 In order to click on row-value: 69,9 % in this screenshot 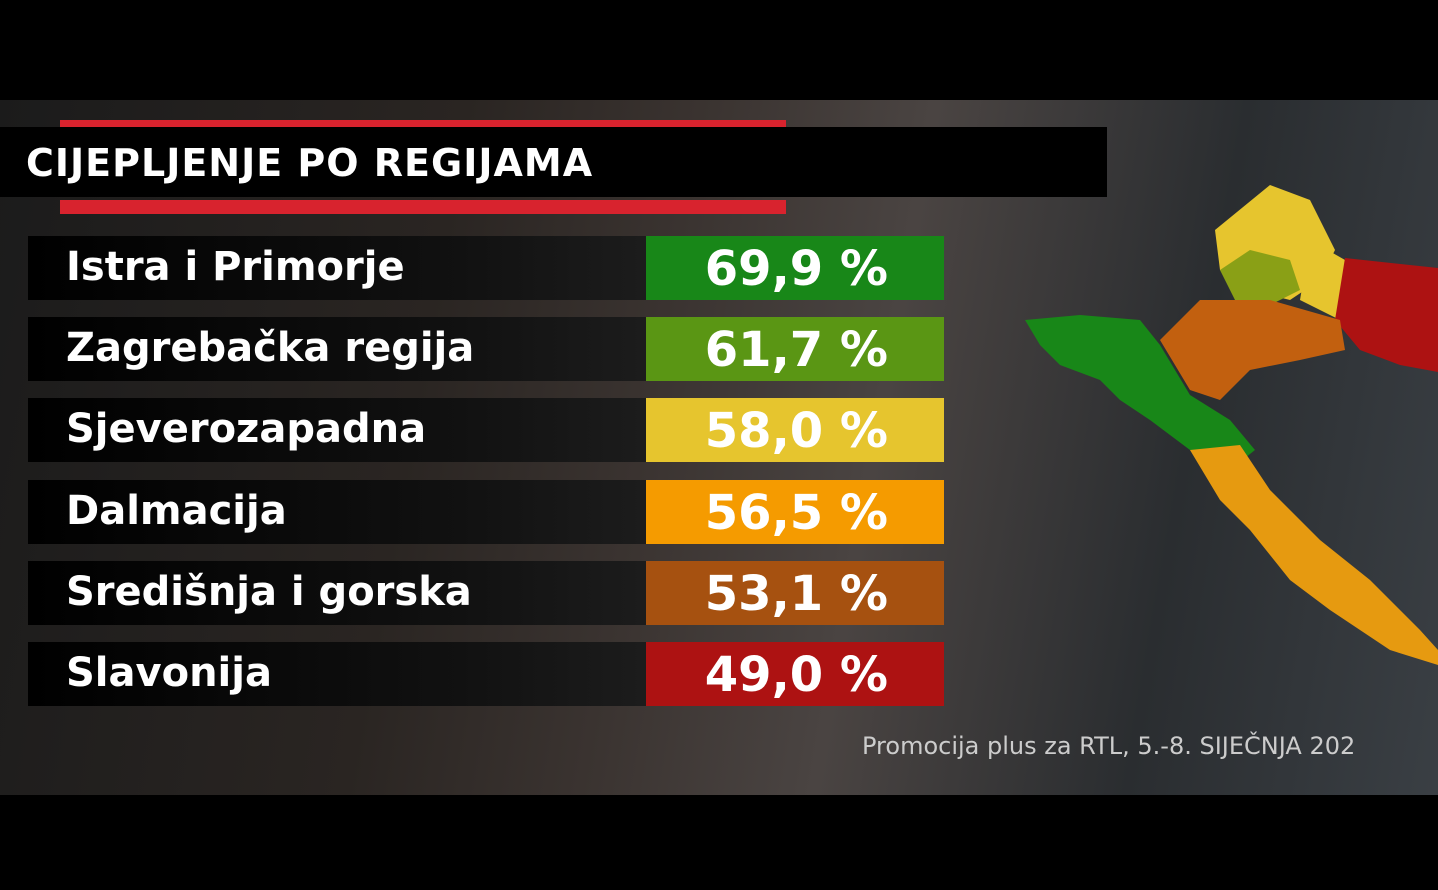, I will do `click(796, 269)`.